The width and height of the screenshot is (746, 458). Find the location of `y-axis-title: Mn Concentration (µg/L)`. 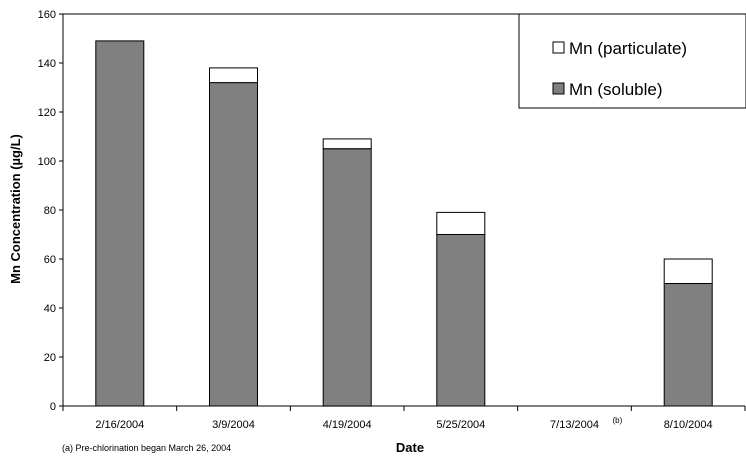

y-axis-title: Mn Concentration (µg/L) is located at coordinates (15, 209).